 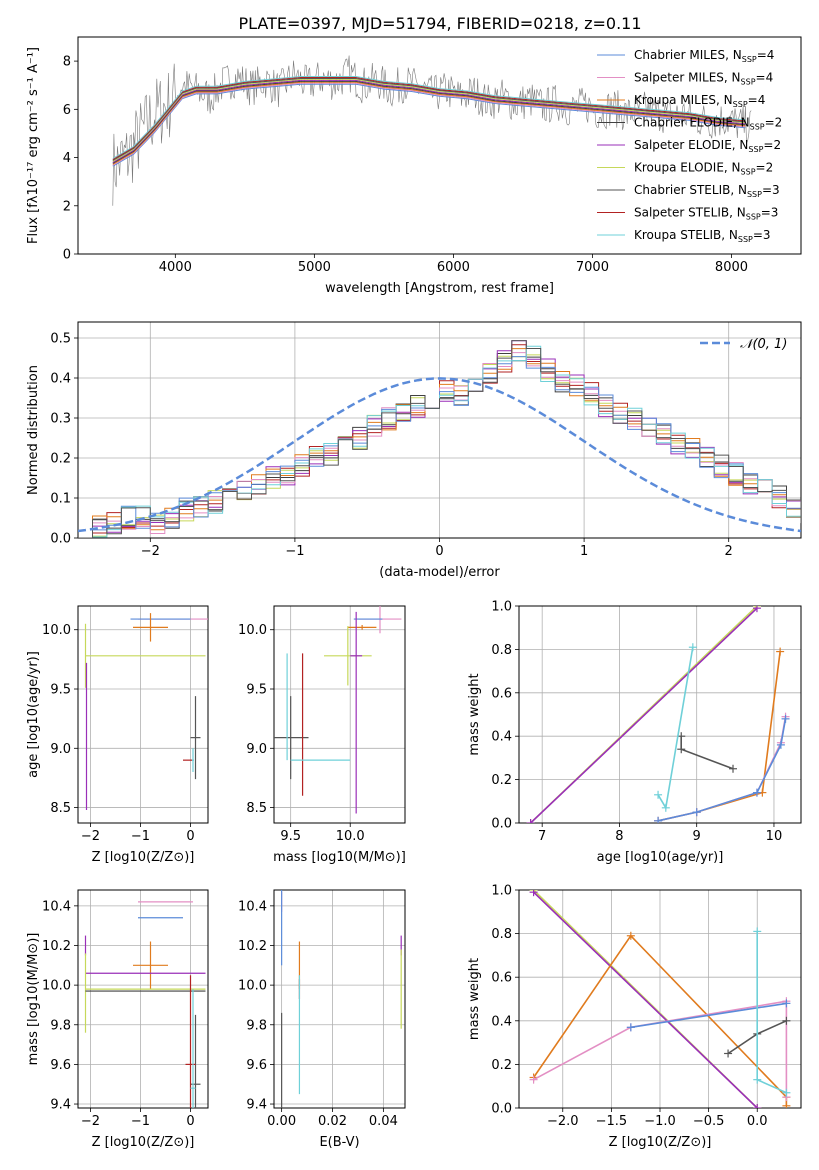 I want to click on x-tick-label: 9, so click(x=697, y=836).